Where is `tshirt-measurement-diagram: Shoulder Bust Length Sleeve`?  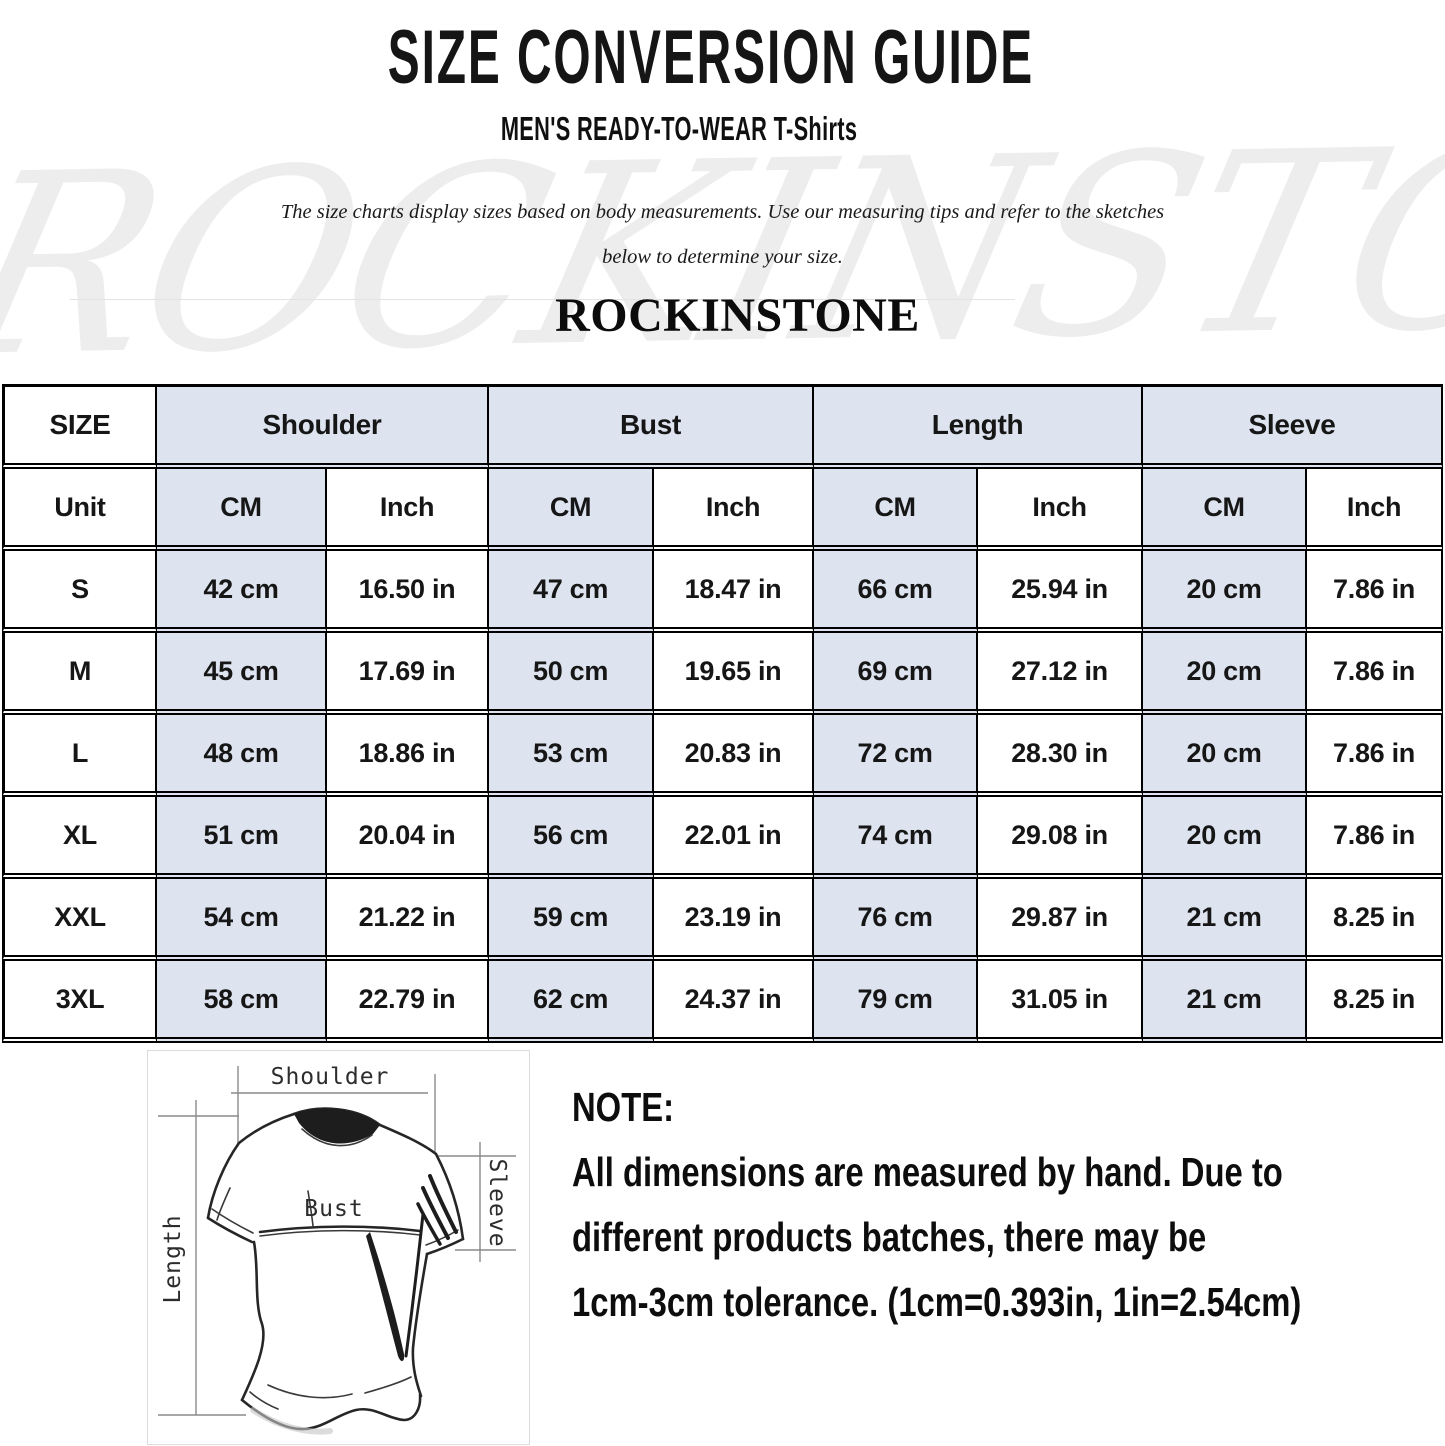
tshirt-measurement-diagram: Shoulder Bust Length Sleeve is located at coordinates (338, 1247).